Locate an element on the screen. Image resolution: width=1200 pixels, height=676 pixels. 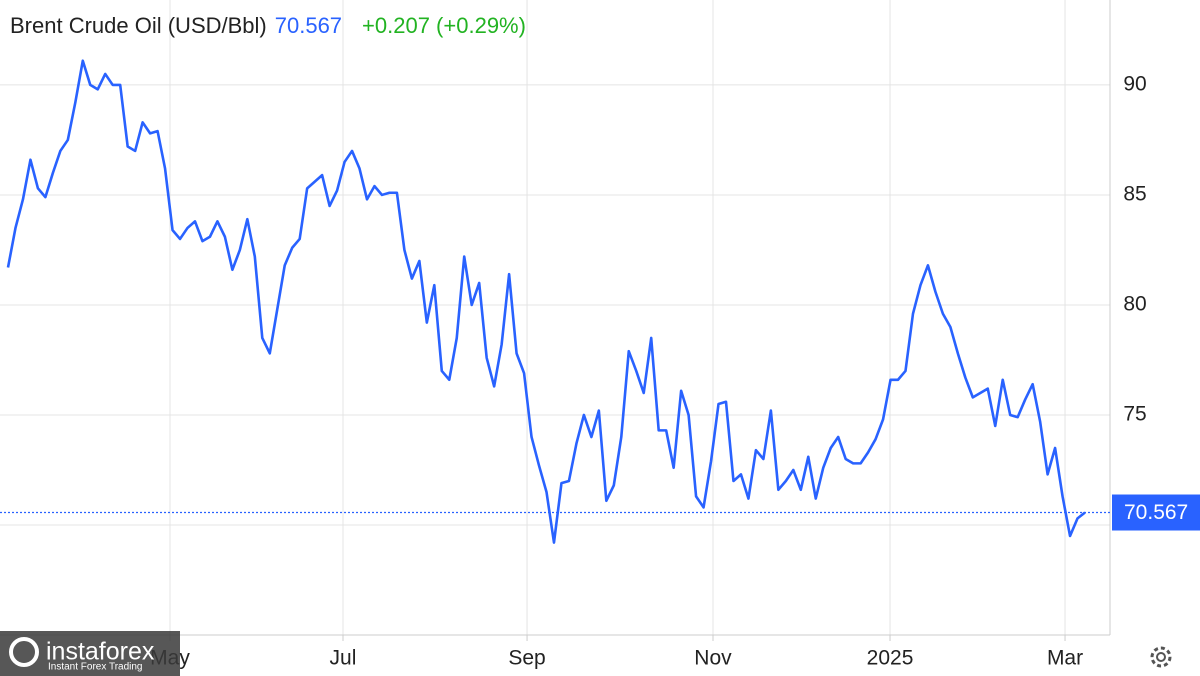
y-tick-label: 85 is located at coordinates (1134, 193).